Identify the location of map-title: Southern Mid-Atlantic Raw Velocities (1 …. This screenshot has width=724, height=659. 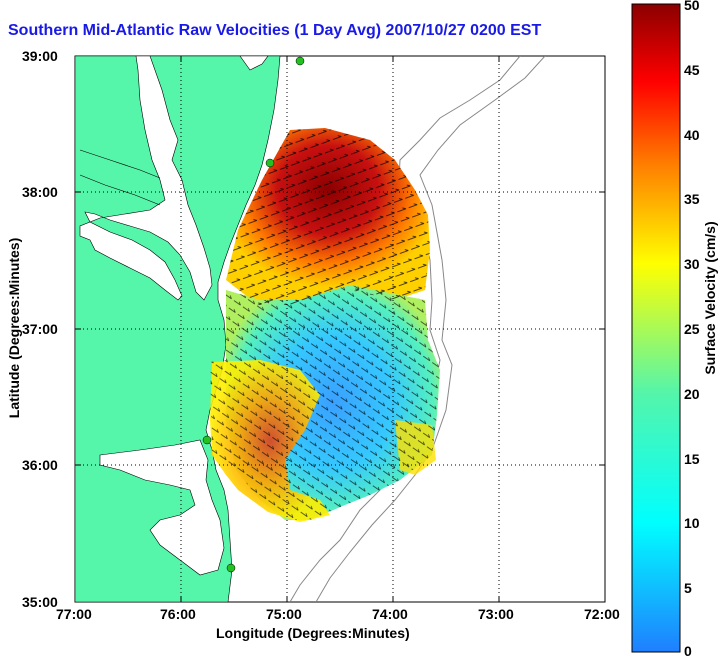
(275, 30).